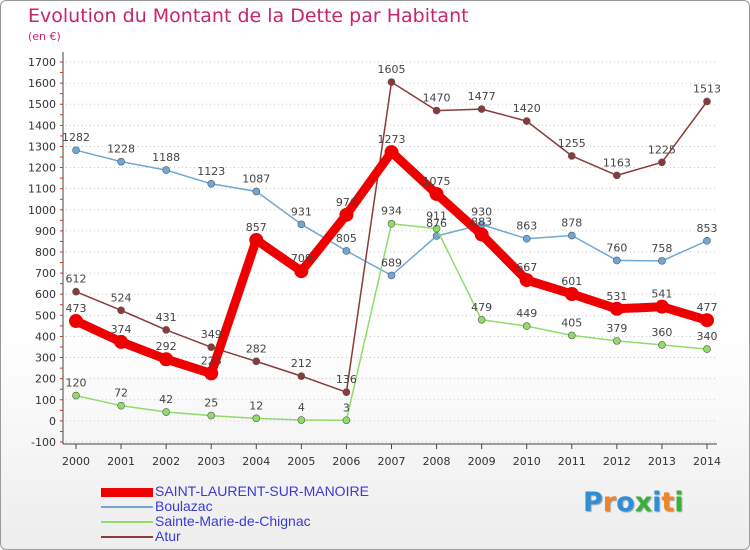 The width and height of the screenshot is (750, 550). What do you see at coordinates (45, 379) in the screenshot?
I see `y-tick-label: 200` at bounding box center [45, 379].